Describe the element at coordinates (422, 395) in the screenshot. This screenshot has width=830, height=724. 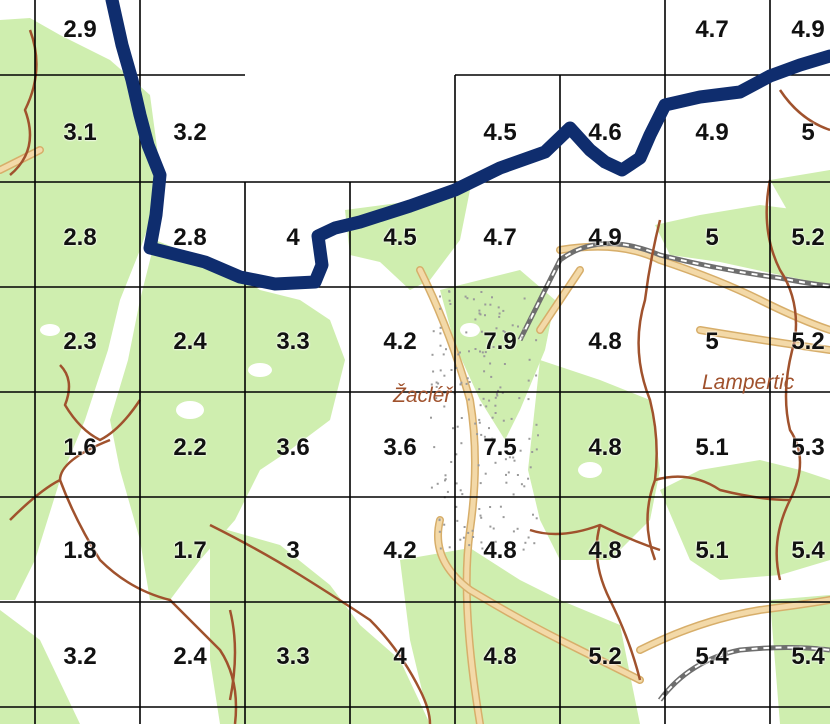
I see `place-label-zacler: Žacléř` at that location.